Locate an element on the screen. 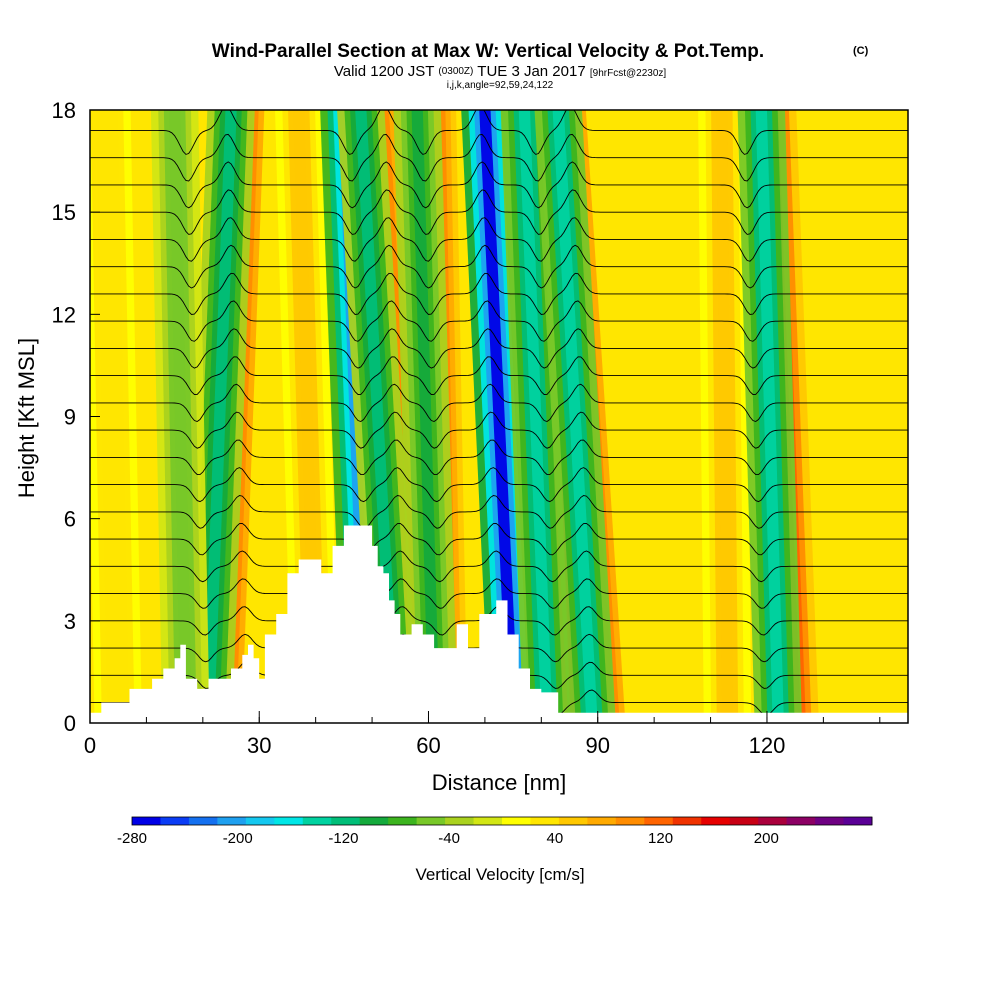  y-tick-label-18: 18 is located at coordinates (64, 110).